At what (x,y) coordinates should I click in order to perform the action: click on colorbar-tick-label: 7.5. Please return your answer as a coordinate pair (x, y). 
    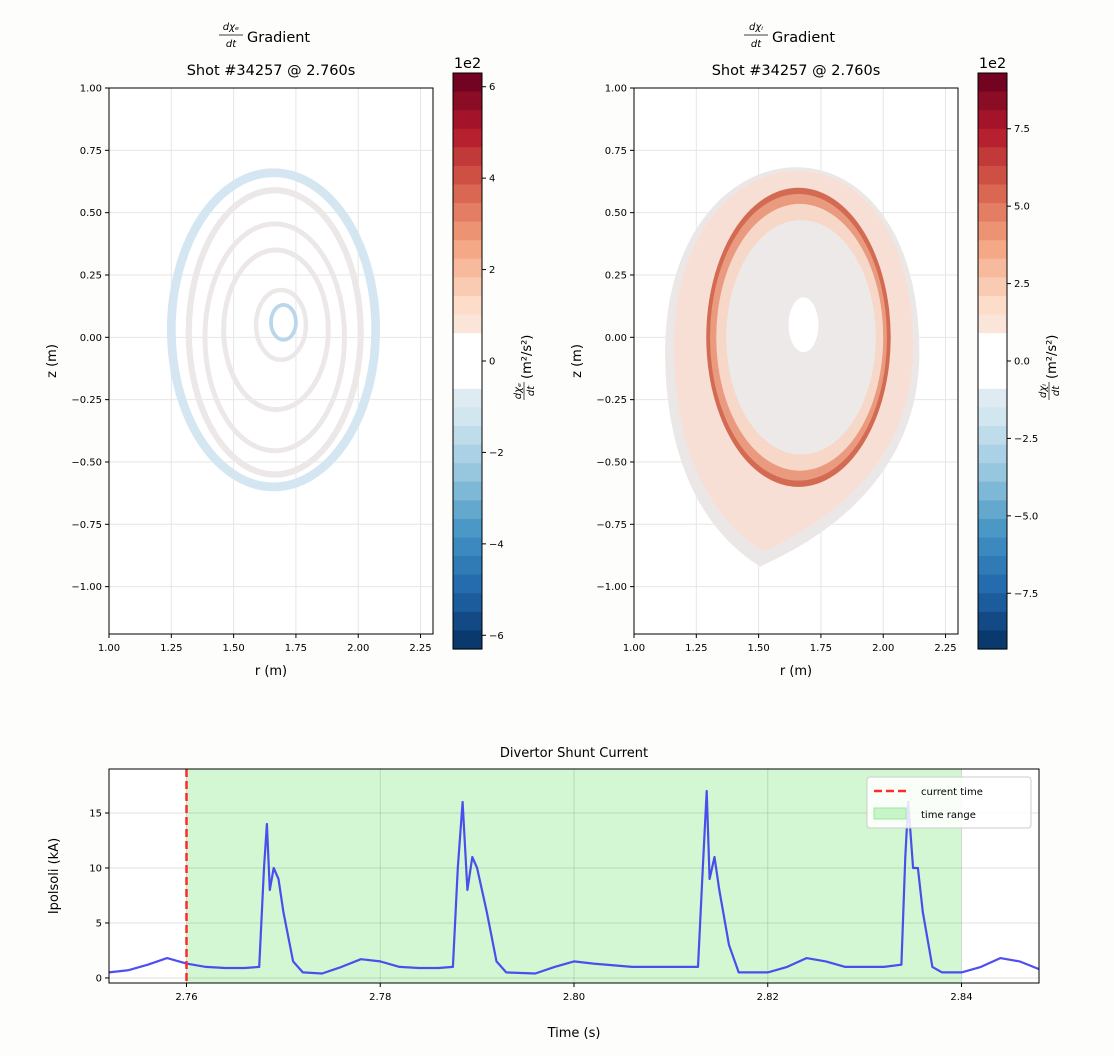
    Looking at the image, I should click on (1022, 129).